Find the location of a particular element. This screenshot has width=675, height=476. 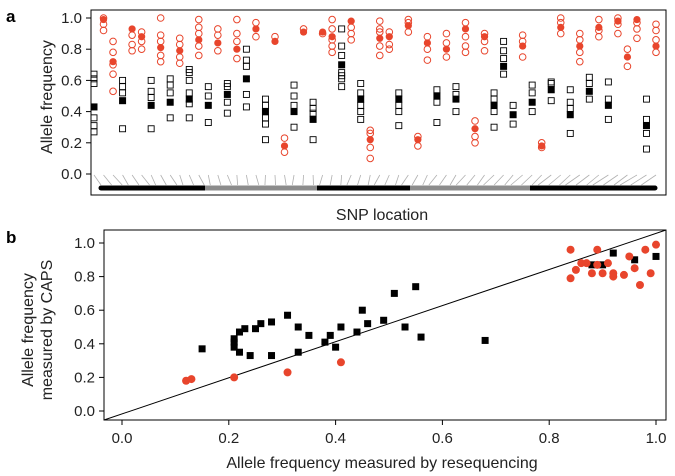

panel-b-x-tick-label: 0.0 is located at coordinates (122, 438).